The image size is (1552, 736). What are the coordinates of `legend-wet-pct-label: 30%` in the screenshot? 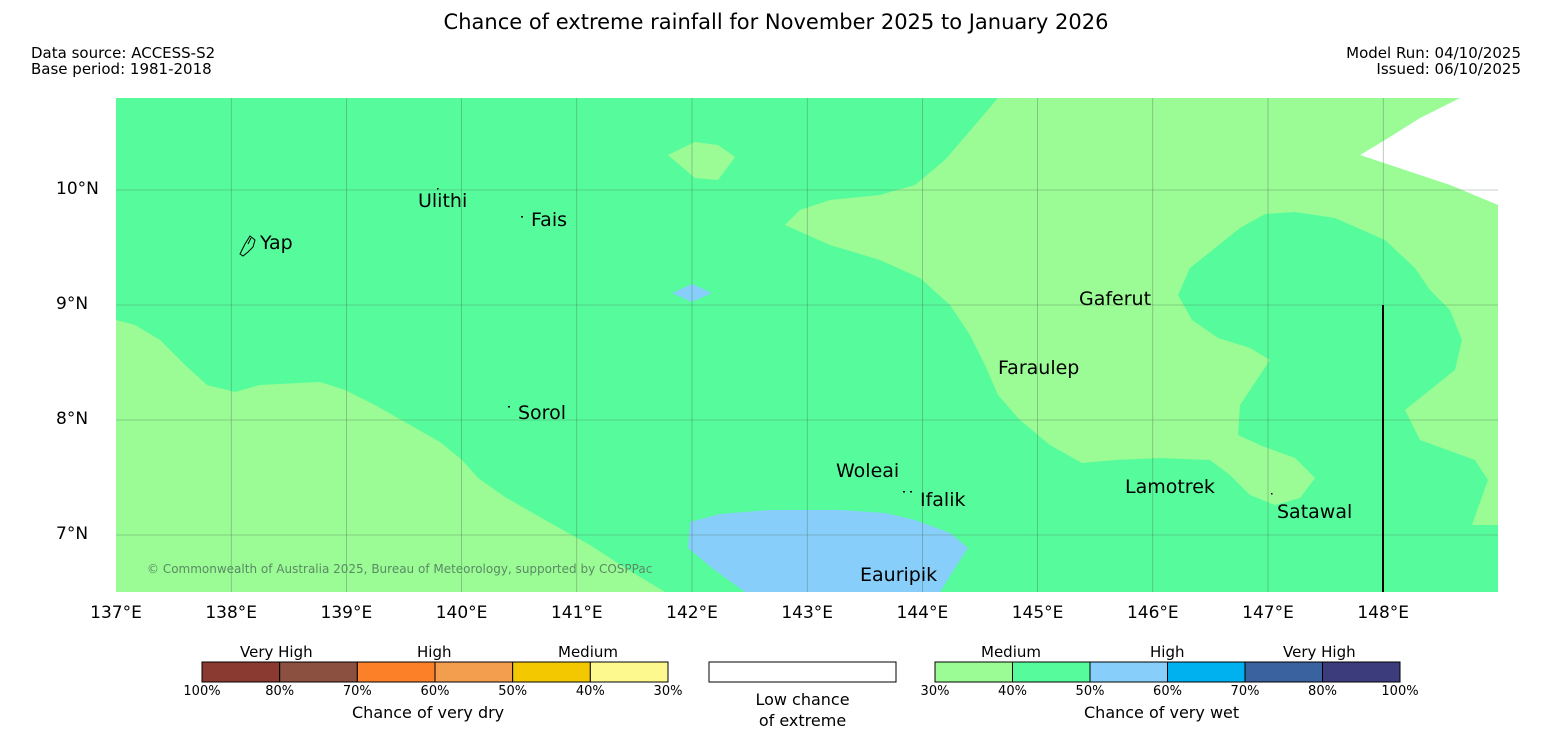 It's located at (935, 691).